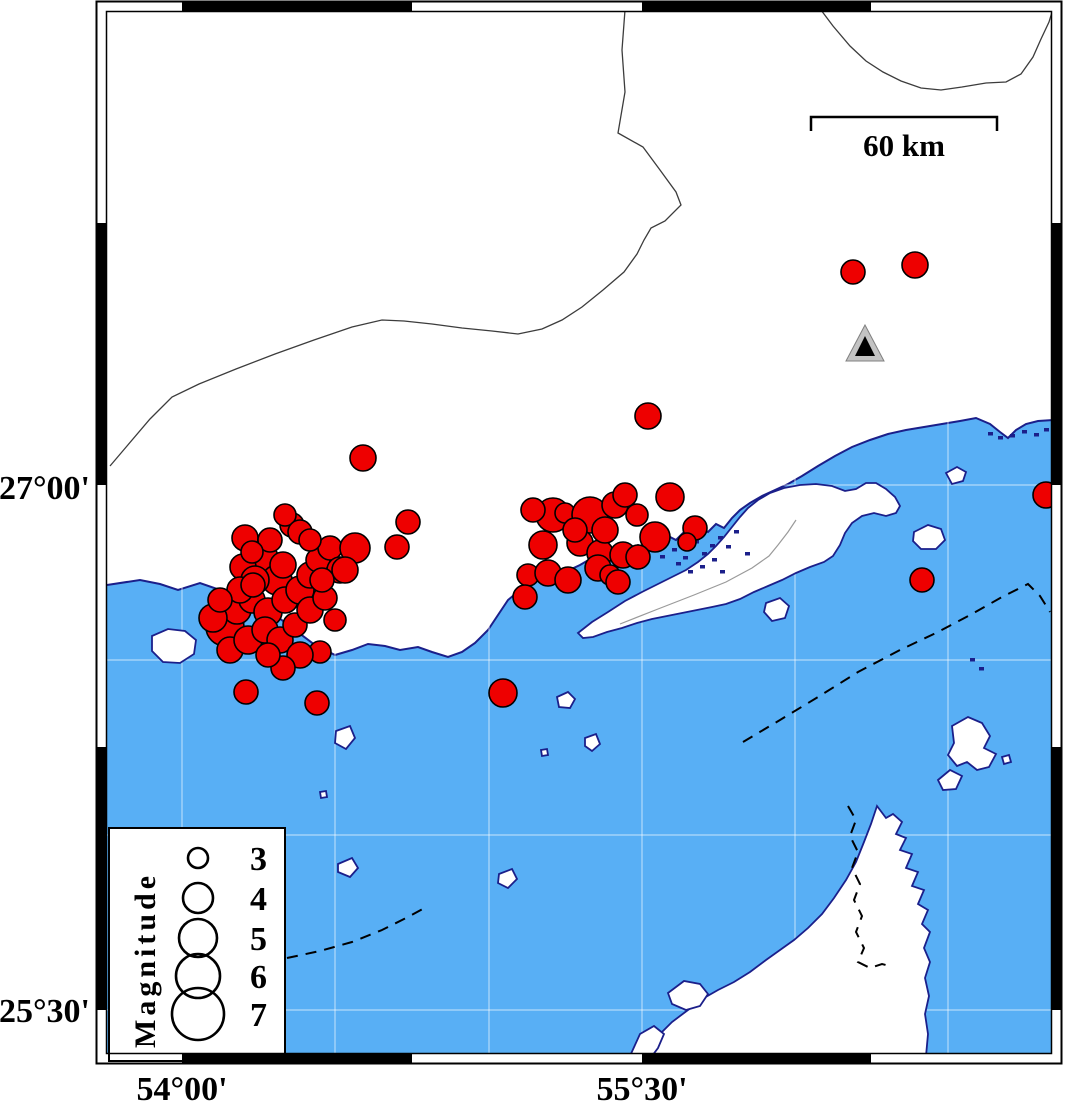 This screenshot has width=1066, height=1113. What do you see at coordinates (258, 859) in the screenshot?
I see `legend-magnitude-value: 3` at bounding box center [258, 859].